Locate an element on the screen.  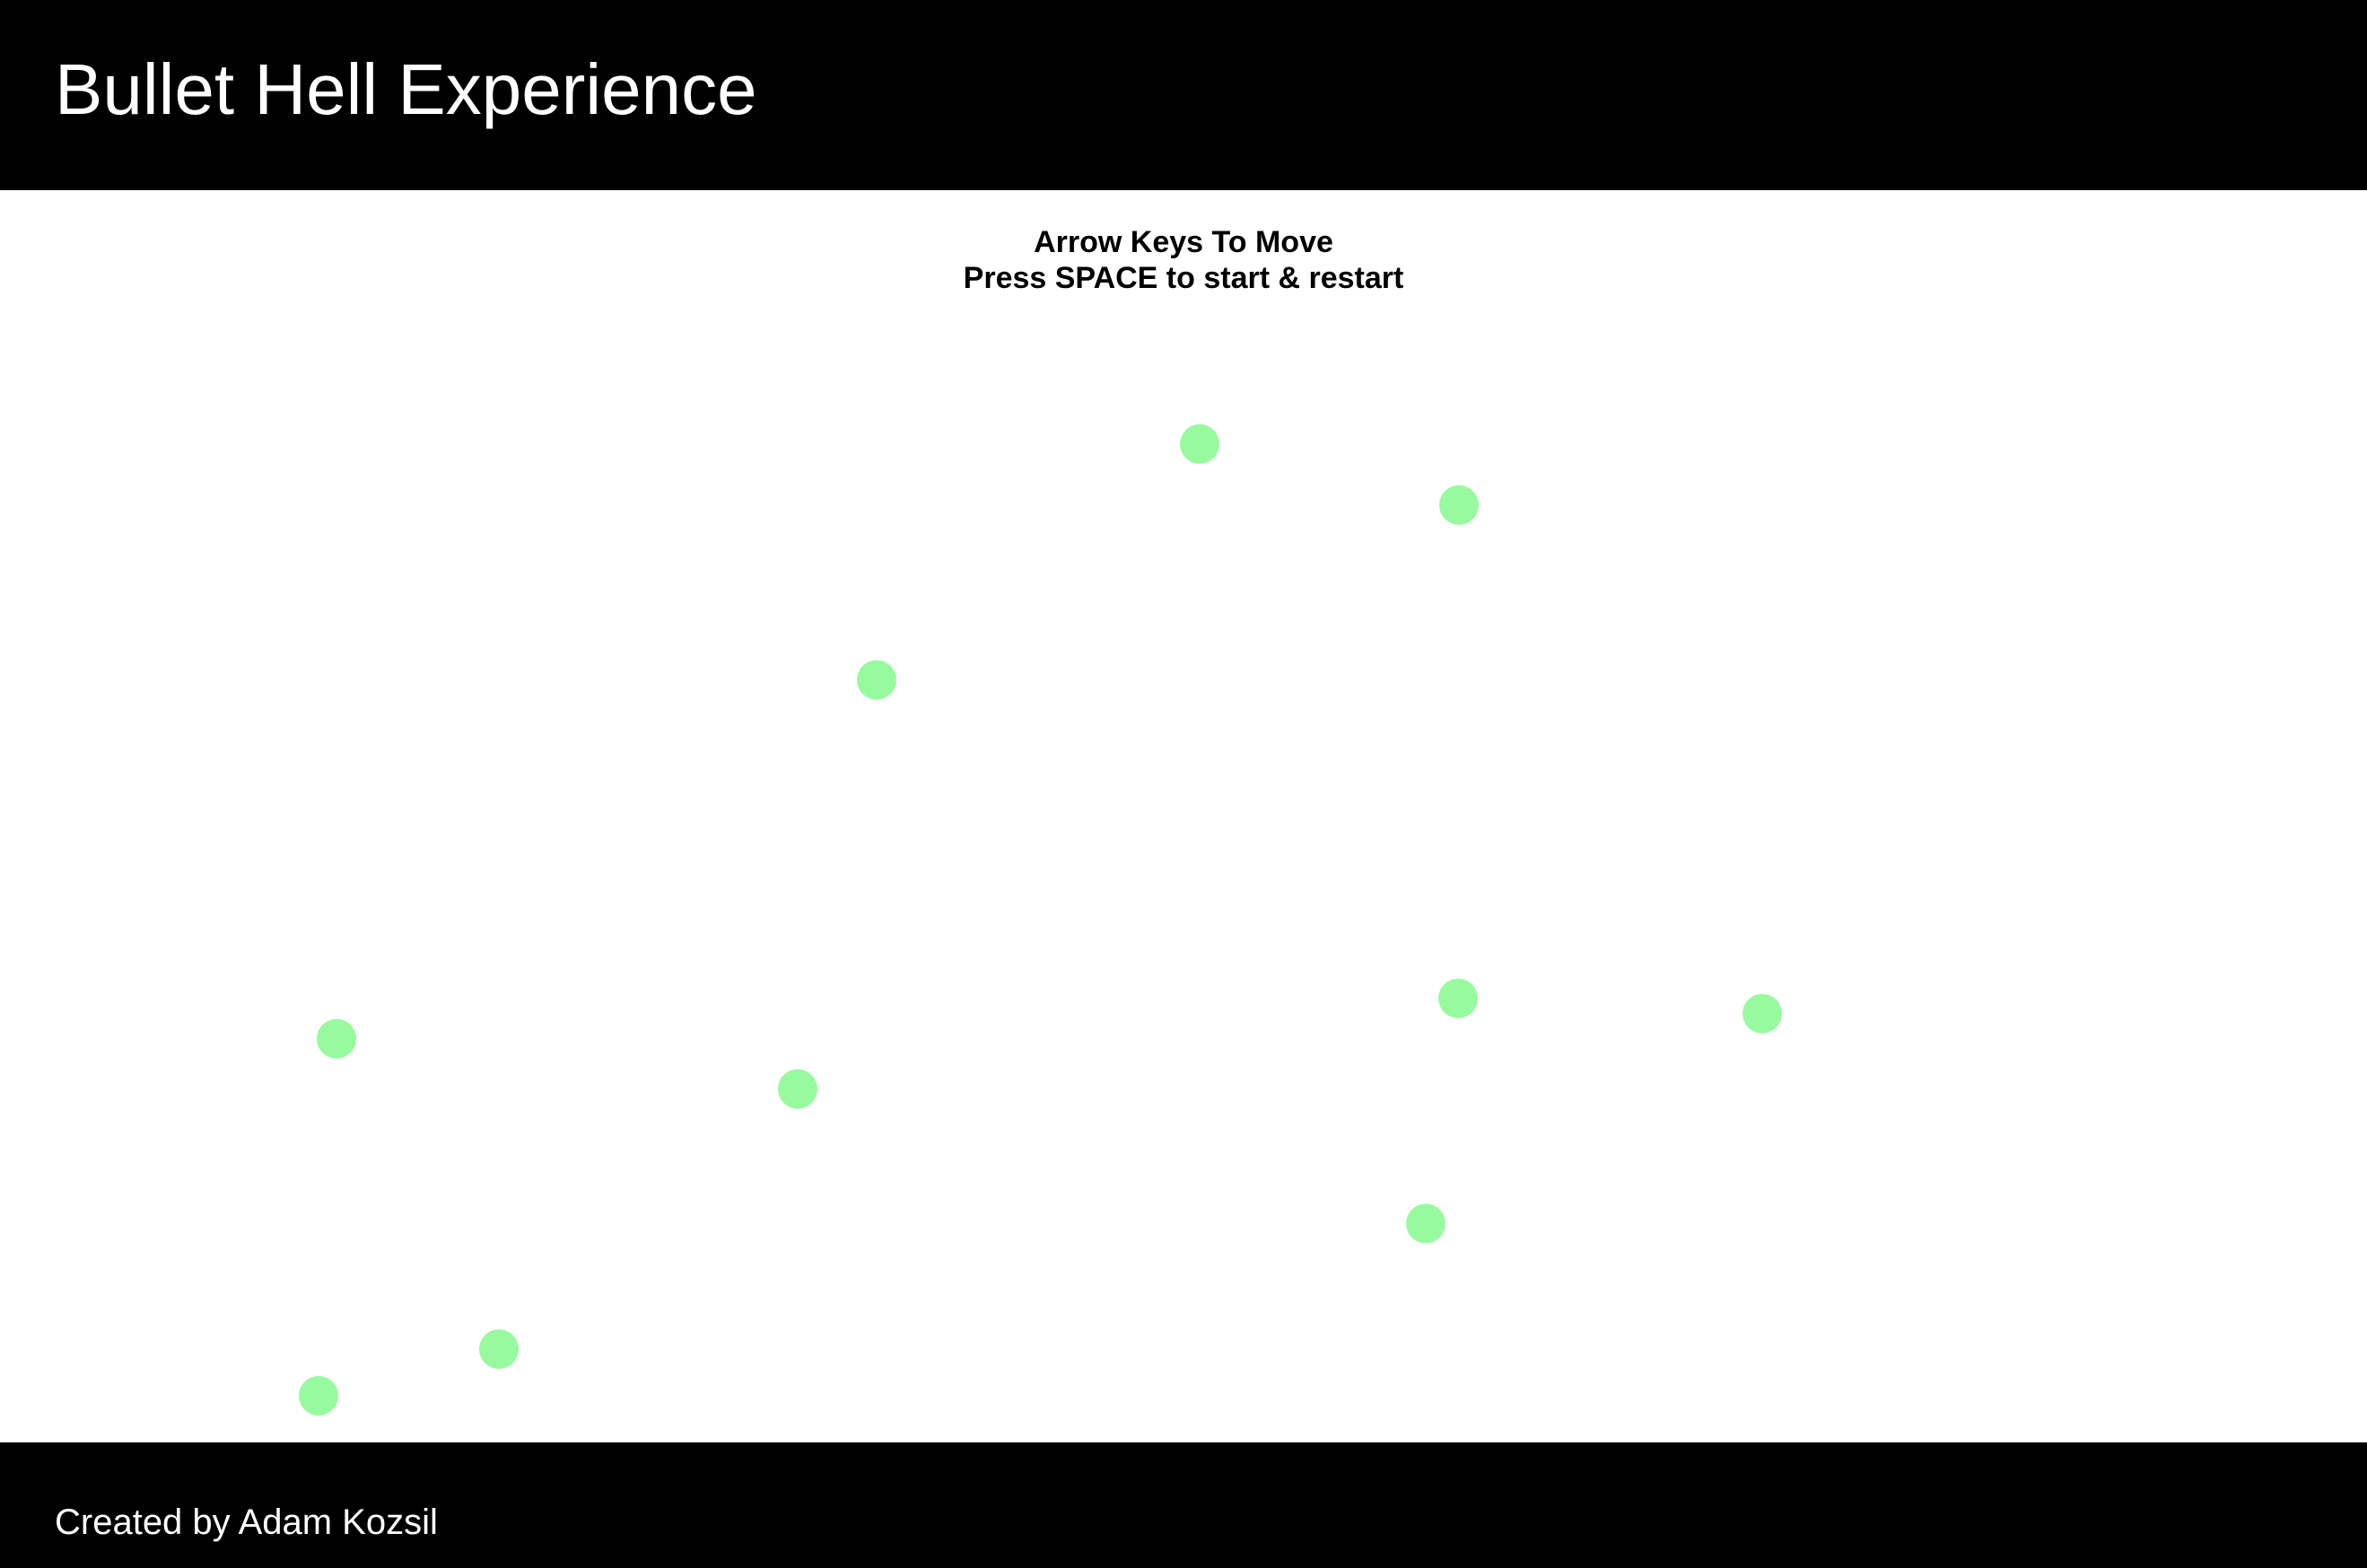
page-header: Bullet Hell Experience is located at coordinates (1183, 95).